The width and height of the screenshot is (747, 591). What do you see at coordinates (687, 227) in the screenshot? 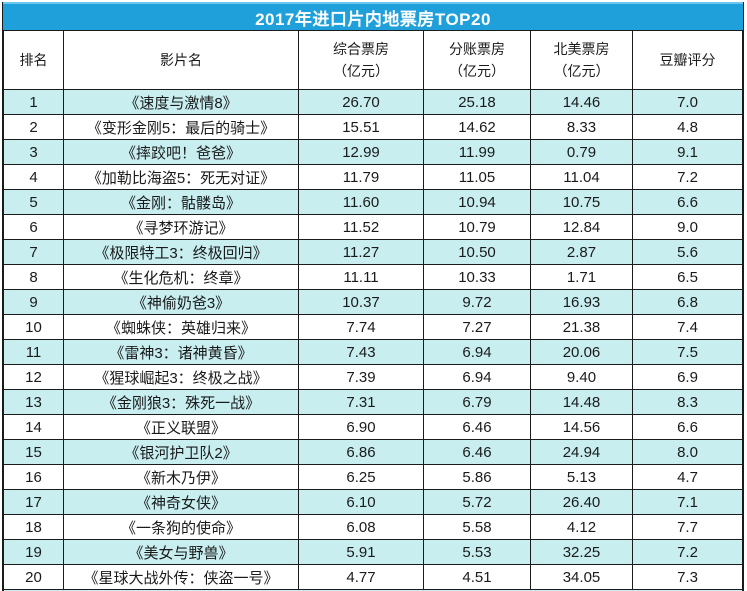
I see `douban-cell: 9.0` at bounding box center [687, 227].